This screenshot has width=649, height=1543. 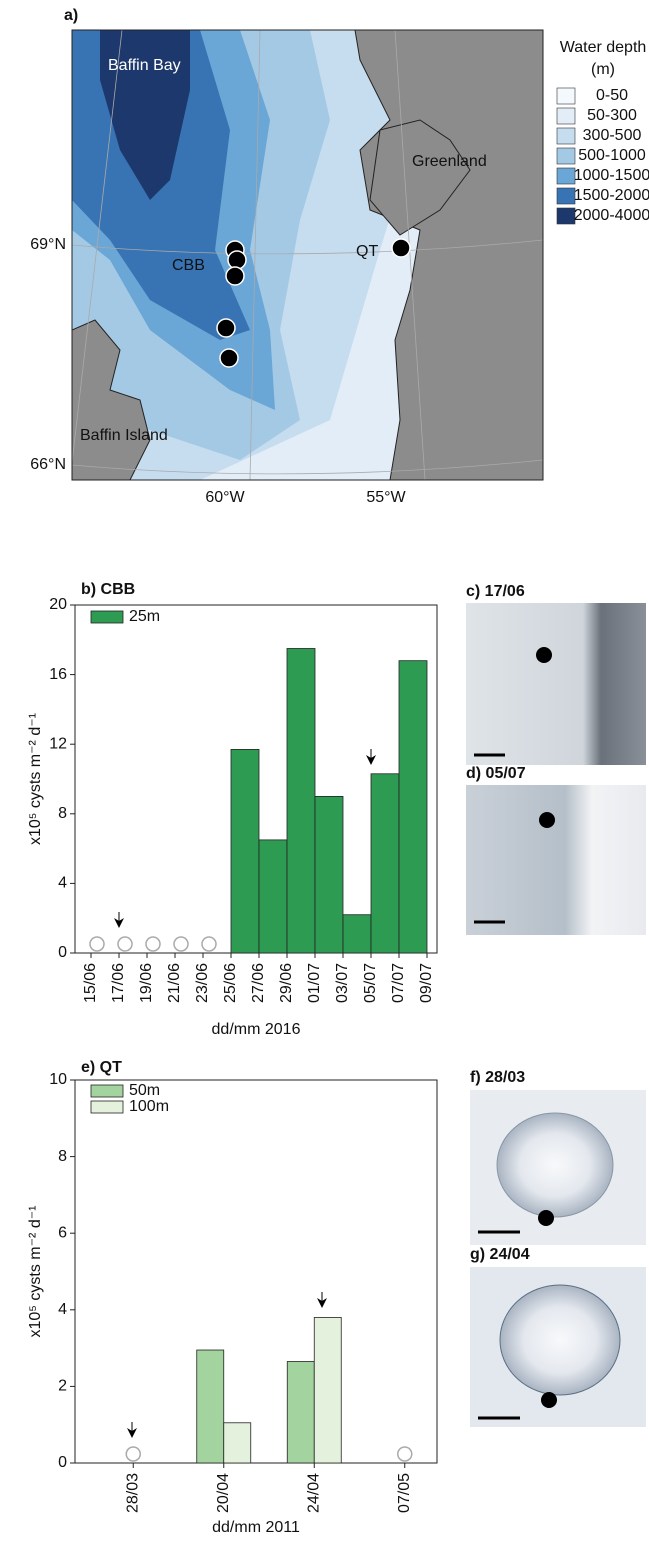 I want to click on image-label: g) 24/04, so click(x=500, y=1254).